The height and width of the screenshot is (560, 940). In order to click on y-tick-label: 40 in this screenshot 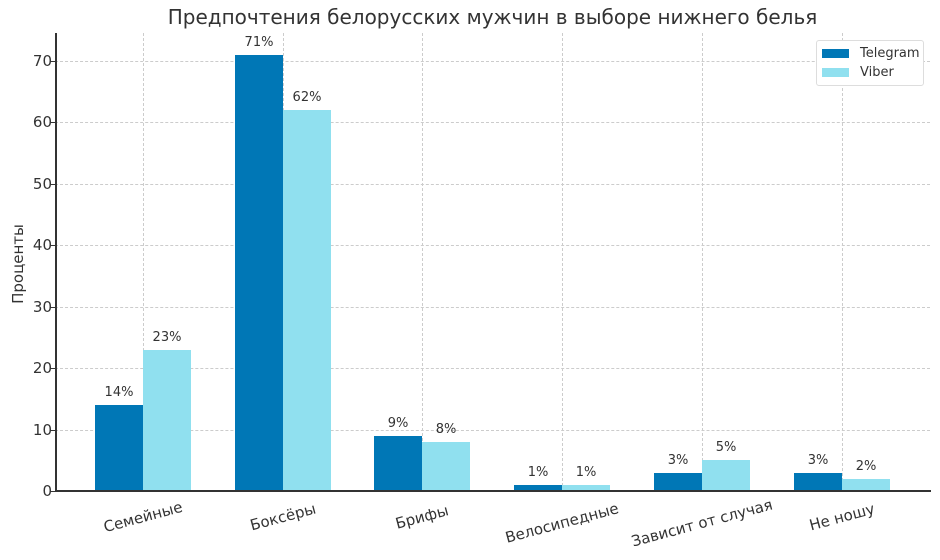, I will do `click(42, 245)`.